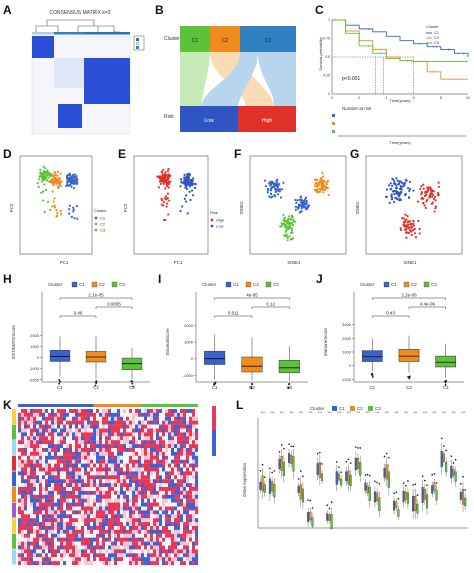  Describe the element at coordinates (409, 387) in the screenshot. I see `box-x-tick-C2: C2` at that location.